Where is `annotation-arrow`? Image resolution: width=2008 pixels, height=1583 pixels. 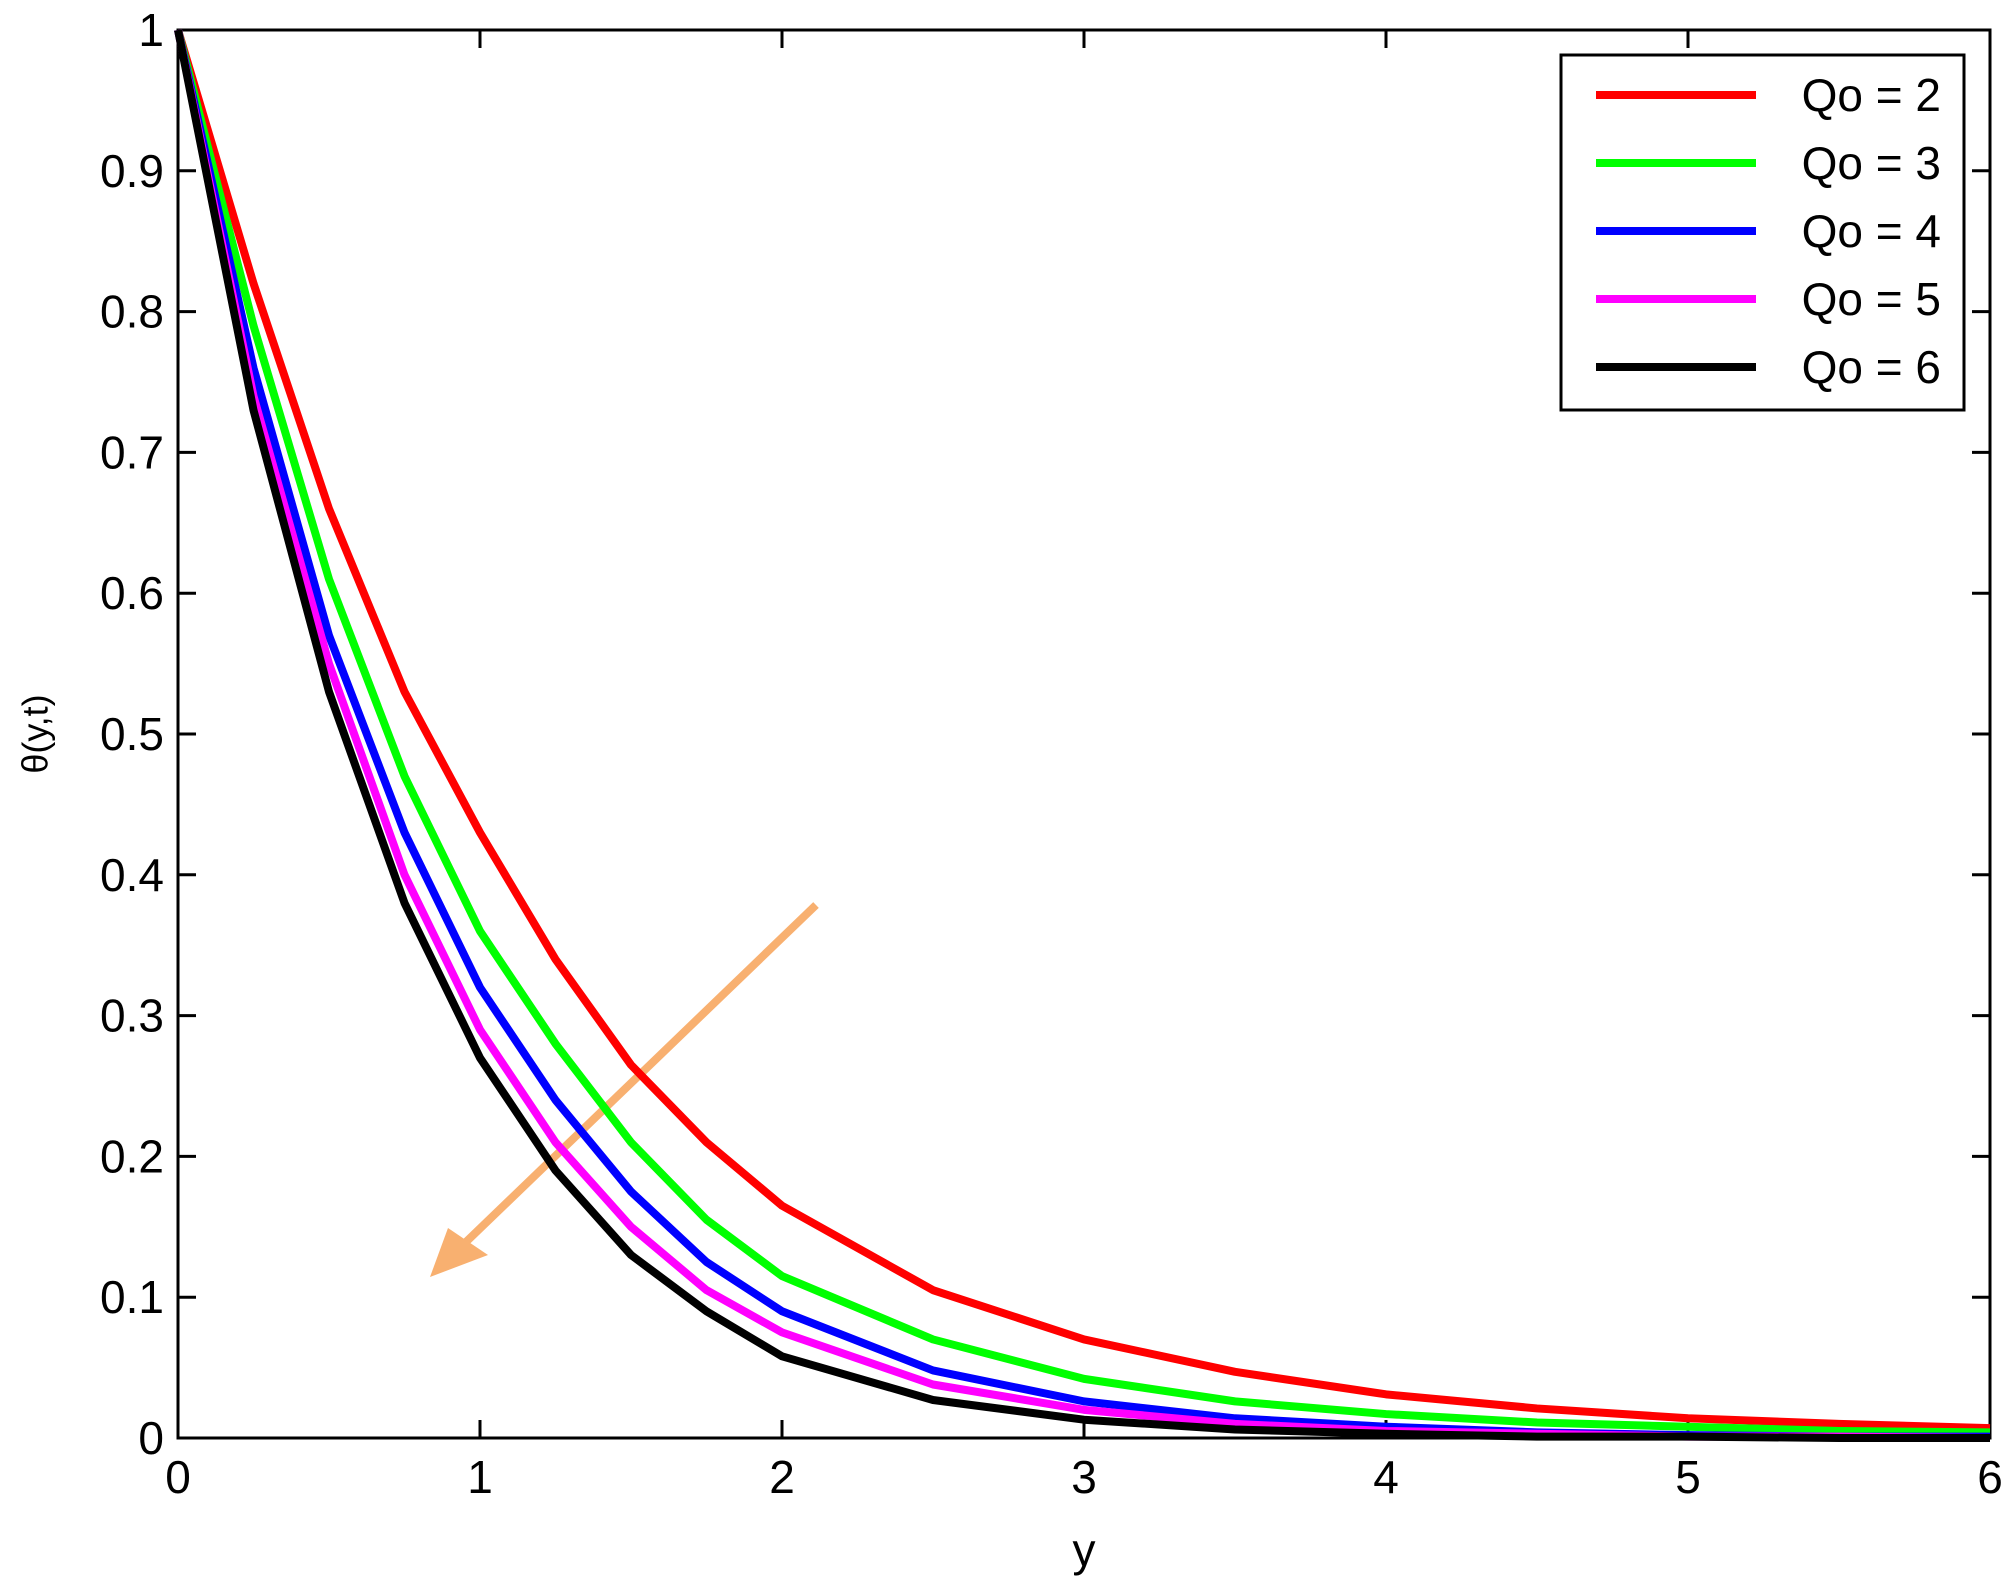
annotation-arrow is located at coordinates (624, 1089).